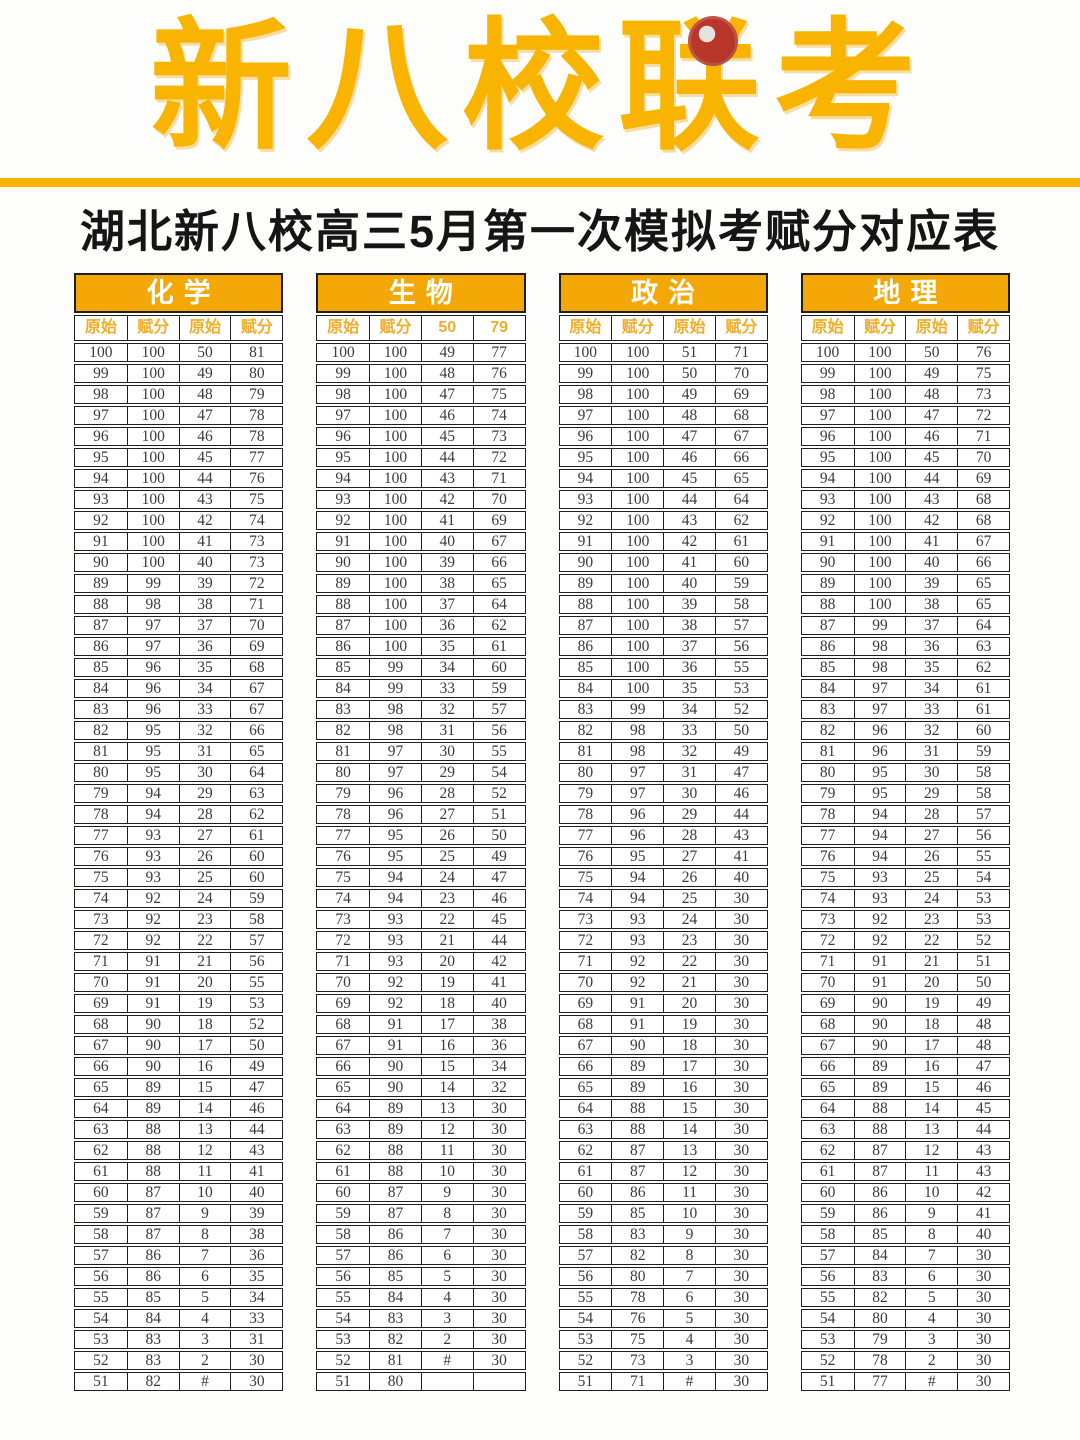 The image size is (1080, 1440). Describe the element at coordinates (498, 982) in the screenshot. I see `score-cell: 41` at that location.